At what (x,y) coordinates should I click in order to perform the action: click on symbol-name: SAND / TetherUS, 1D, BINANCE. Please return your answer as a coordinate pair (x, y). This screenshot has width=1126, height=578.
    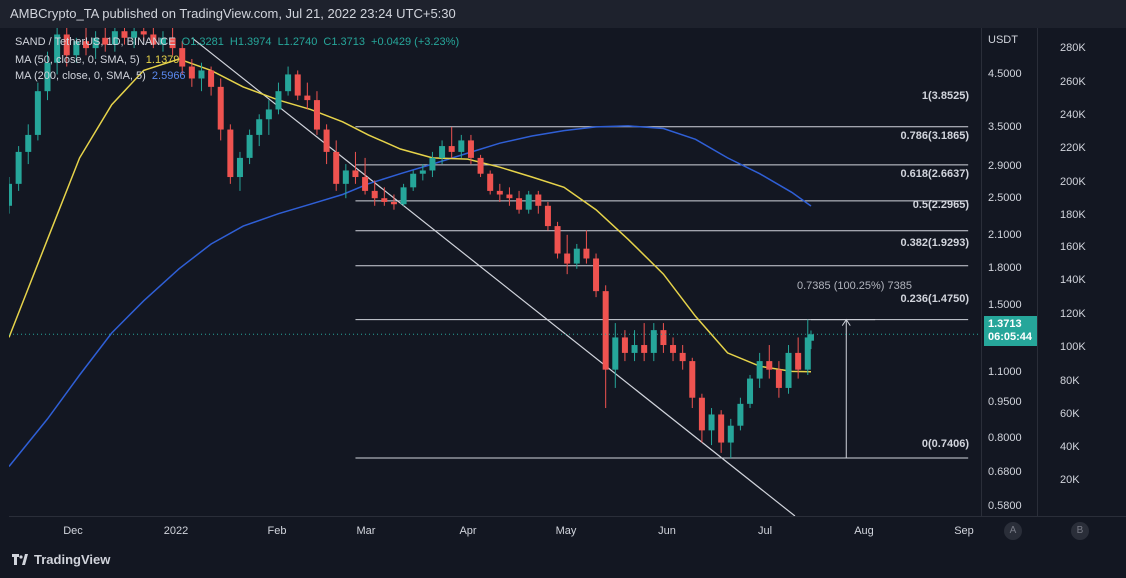
    Looking at the image, I should click on (95, 42).